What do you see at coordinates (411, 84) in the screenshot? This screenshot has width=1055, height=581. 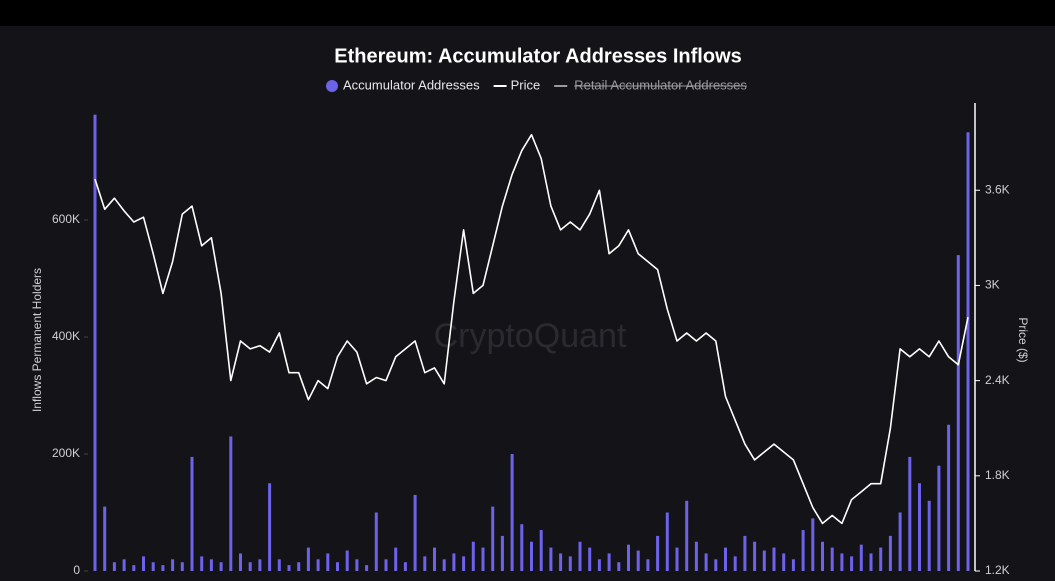 I see `legend-label: Accumulator Addresses` at bounding box center [411, 84].